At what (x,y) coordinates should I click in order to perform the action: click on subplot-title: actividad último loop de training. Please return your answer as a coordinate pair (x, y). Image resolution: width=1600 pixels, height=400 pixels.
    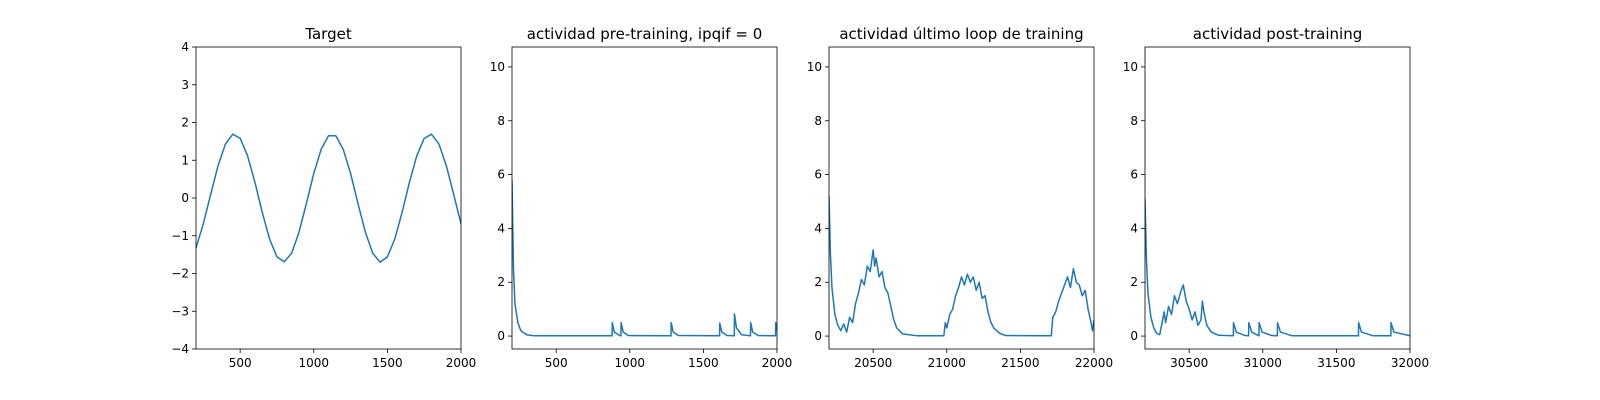
    Looking at the image, I should click on (961, 34).